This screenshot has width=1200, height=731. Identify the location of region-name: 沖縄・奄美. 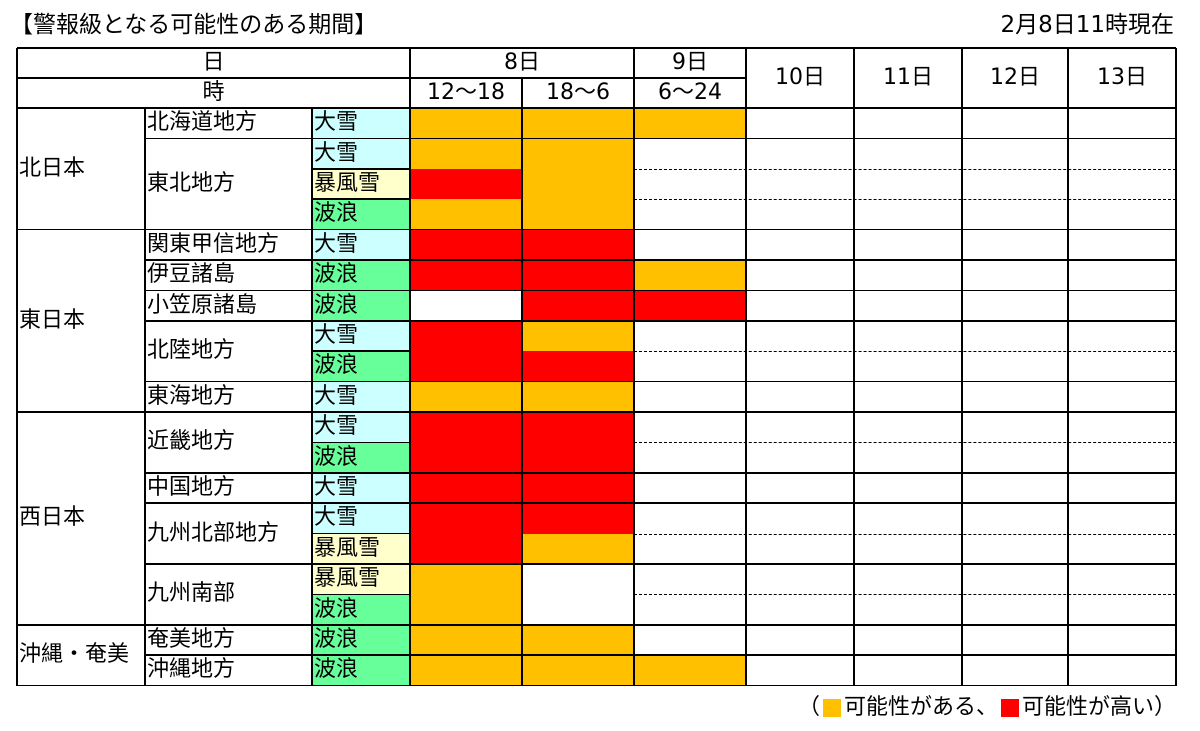
(74, 655).